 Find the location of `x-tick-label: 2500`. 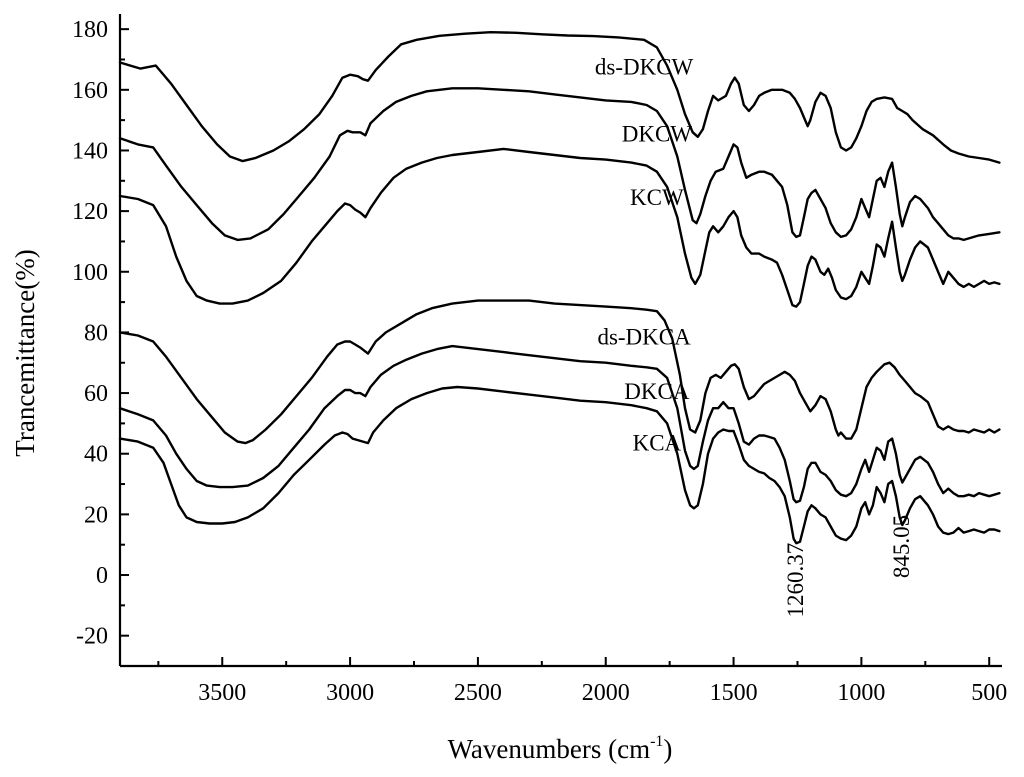

x-tick-label: 2500 is located at coordinates (478, 693).